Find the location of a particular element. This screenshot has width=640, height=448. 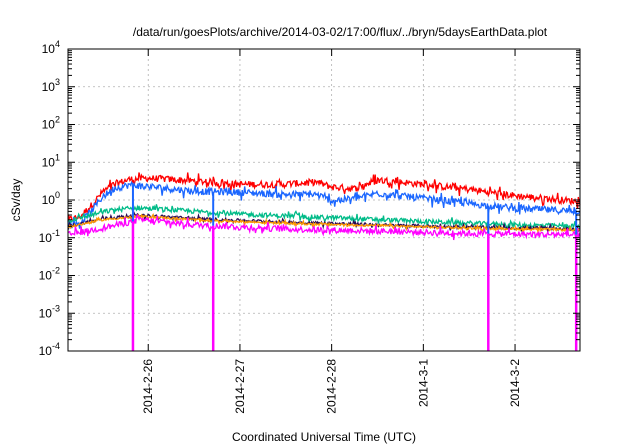

x-tick-label: 2014-3-1 is located at coordinates (423, 383).